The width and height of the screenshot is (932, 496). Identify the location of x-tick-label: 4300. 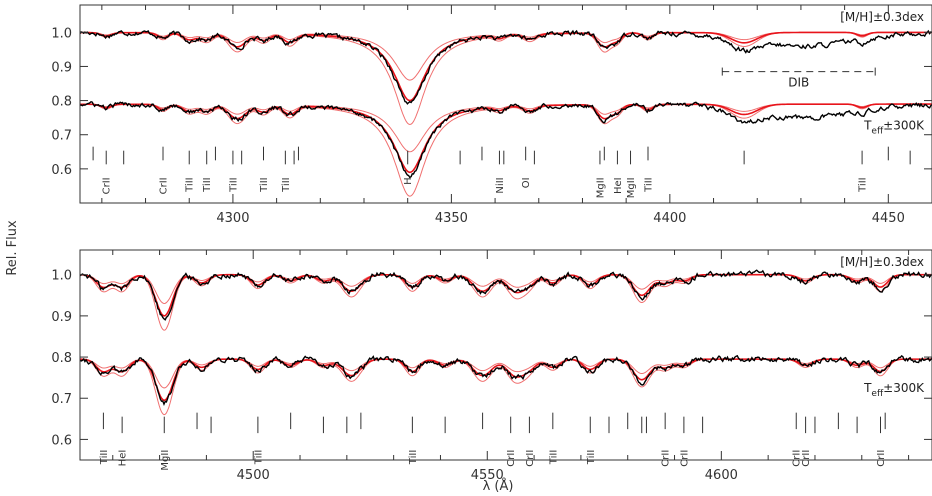
(232, 218).